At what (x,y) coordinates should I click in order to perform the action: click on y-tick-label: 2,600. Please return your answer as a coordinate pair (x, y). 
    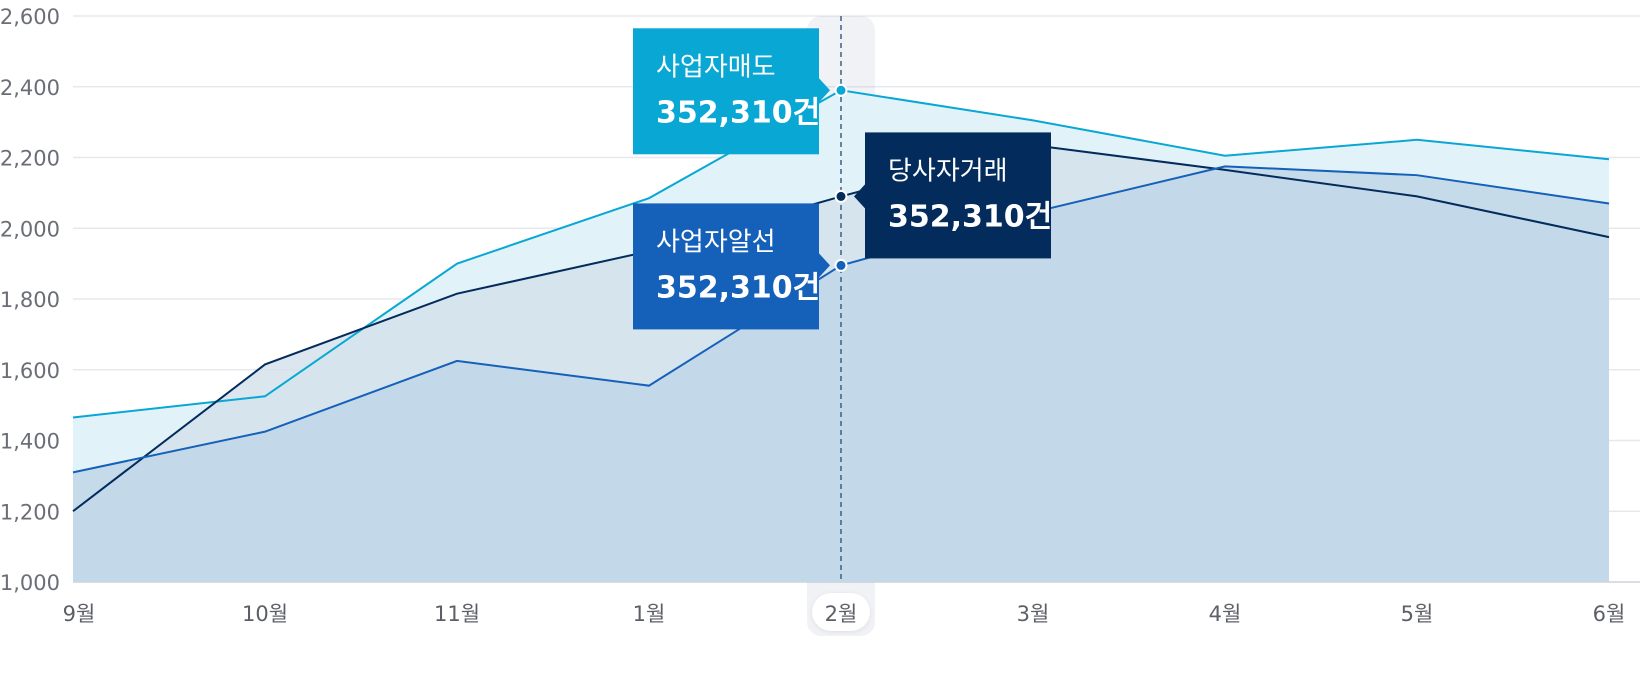
    Looking at the image, I should click on (30, 17).